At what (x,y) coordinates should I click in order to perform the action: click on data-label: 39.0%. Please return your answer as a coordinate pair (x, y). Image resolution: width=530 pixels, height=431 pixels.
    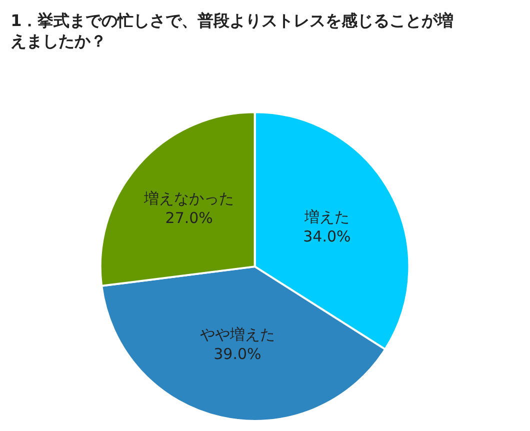
    Looking at the image, I should click on (238, 353).